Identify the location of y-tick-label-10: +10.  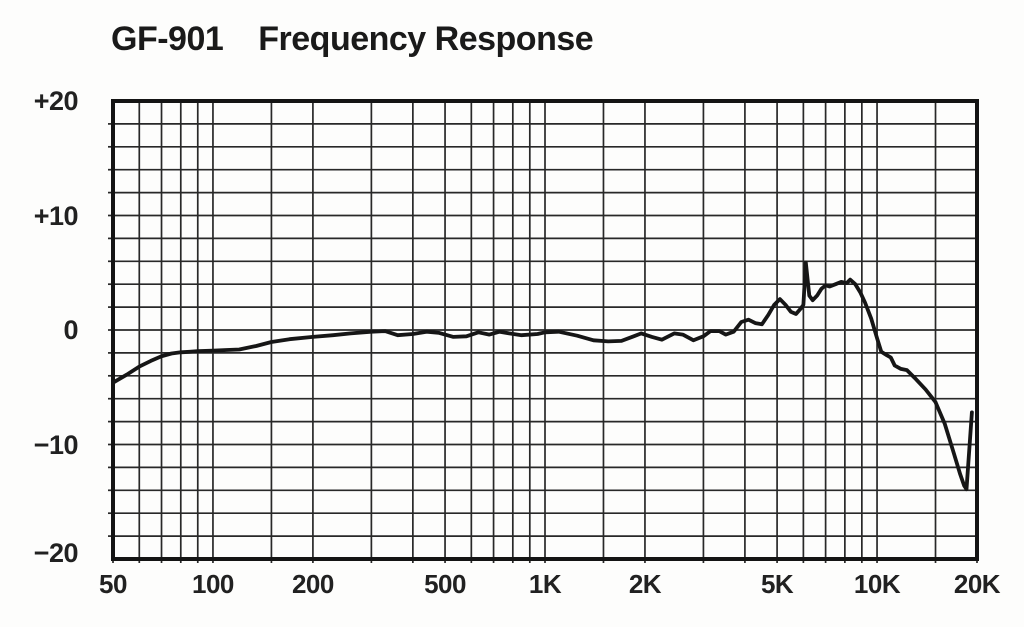
(56, 215).